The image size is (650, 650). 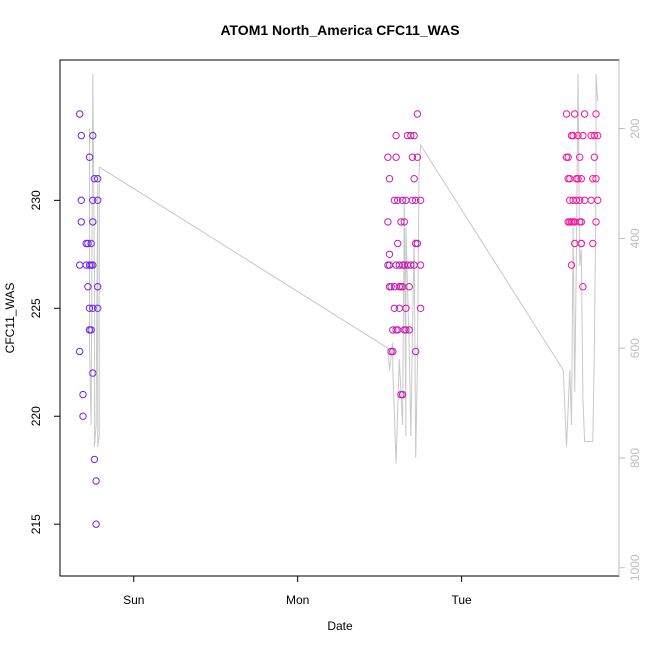 I want to click on right-tick-label: 400, so click(x=635, y=238).